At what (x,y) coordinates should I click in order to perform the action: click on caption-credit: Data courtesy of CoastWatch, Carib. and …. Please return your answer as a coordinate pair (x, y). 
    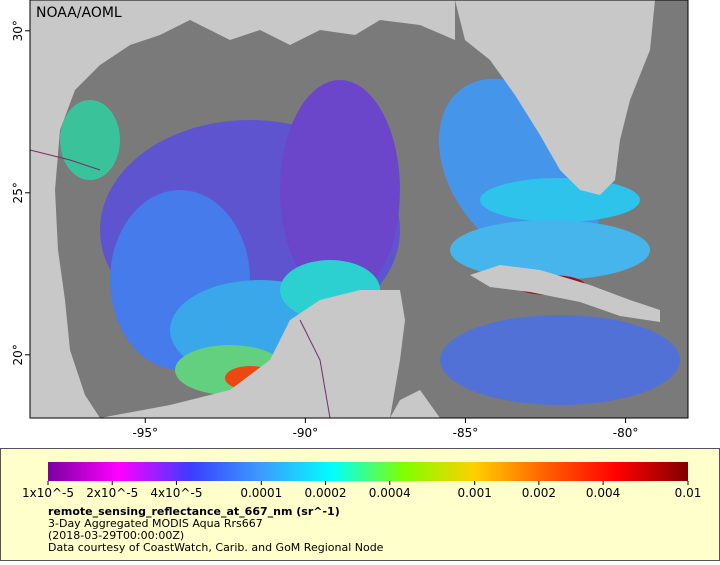
    Looking at the image, I should click on (216, 547).